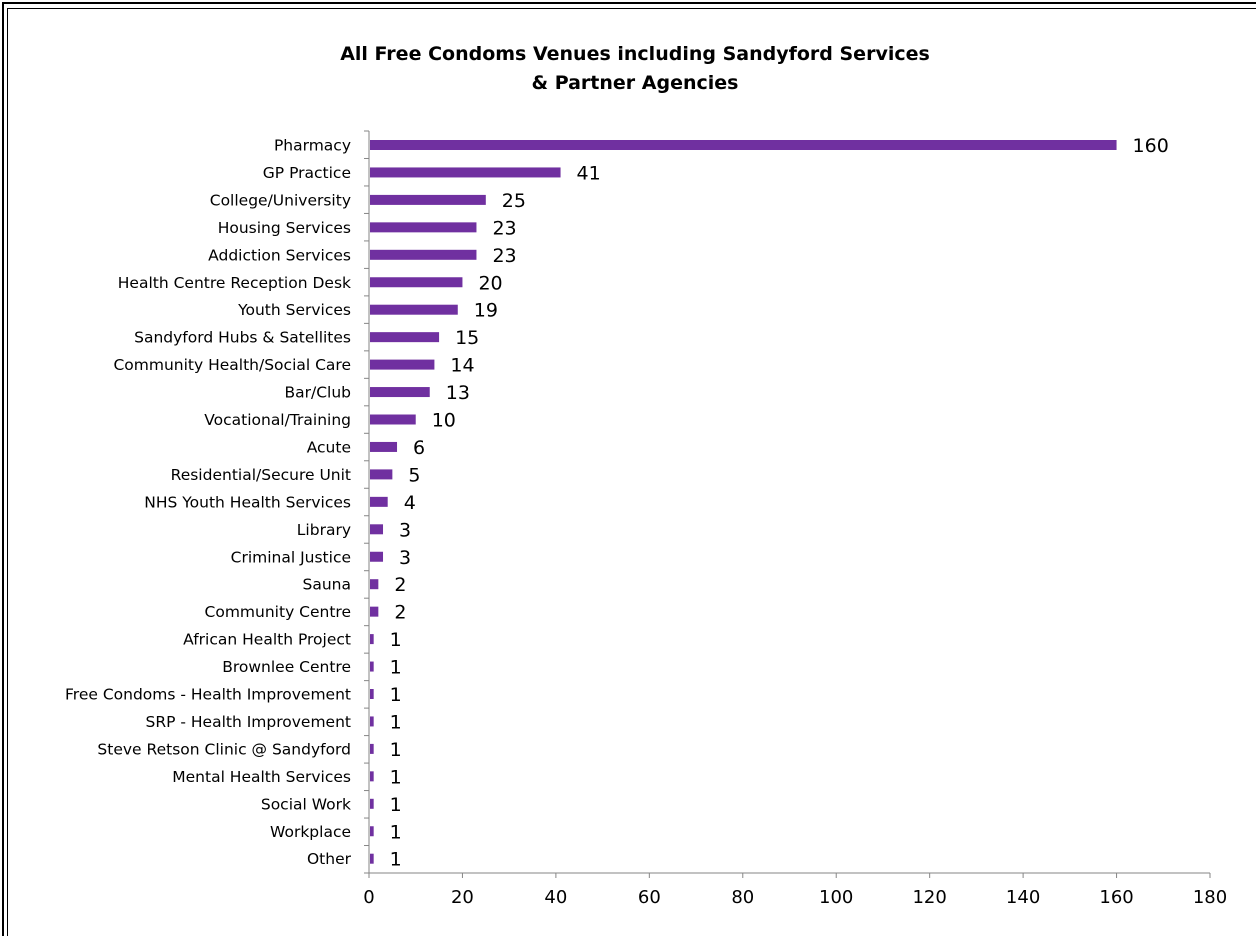 The height and width of the screenshot is (936, 1256). What do you see at coordinates (261, 475) in the screenshot?
I see `category-label: Residential/Secure Unit` at bounding box center [261, 475].